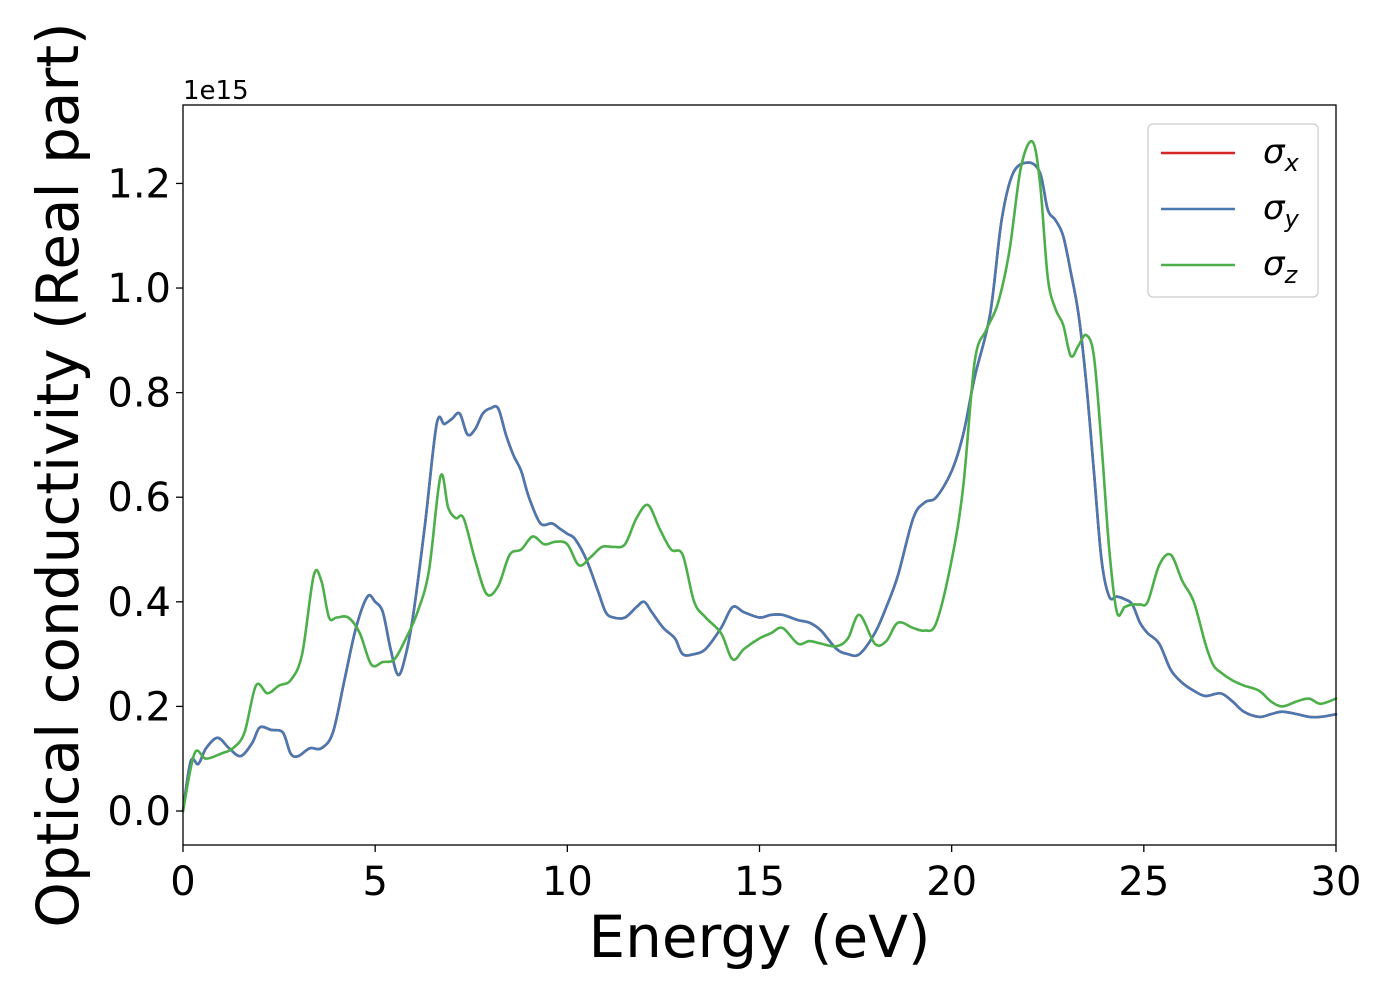 The image size is (1400, 1004). What do you see at coordinates (139, 289) in the screenshot?
I see `y-tick-label: 1.0` at bounding box center [139, 289].